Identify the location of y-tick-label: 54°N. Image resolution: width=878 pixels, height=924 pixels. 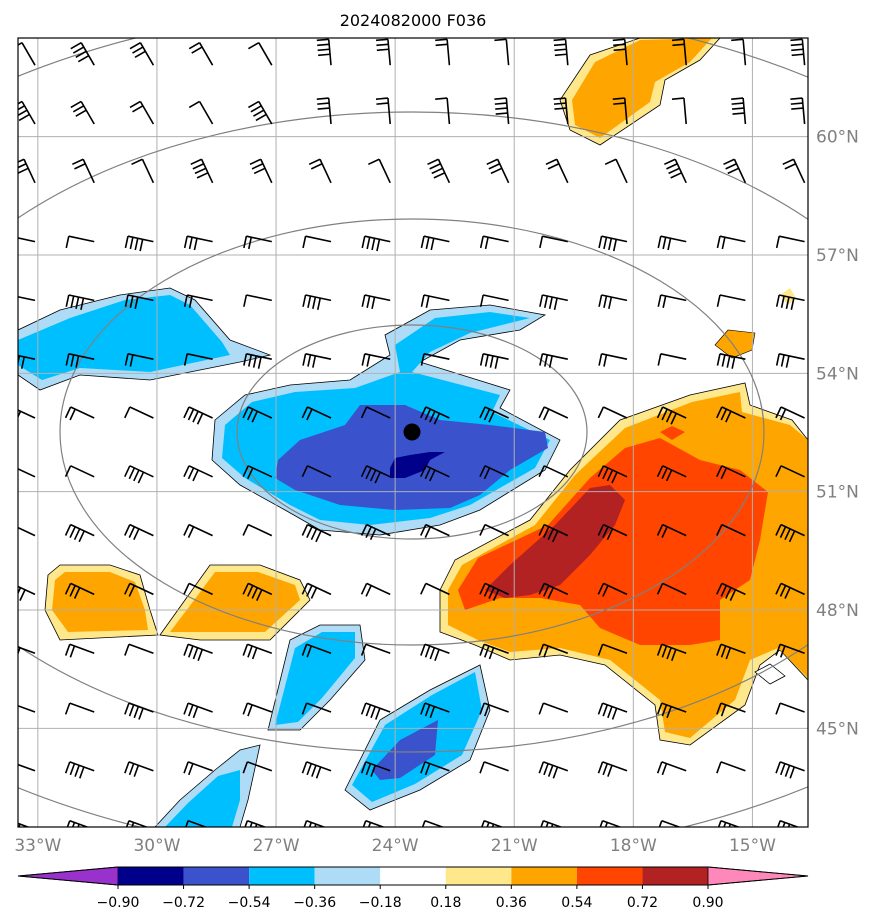
(837, 374).